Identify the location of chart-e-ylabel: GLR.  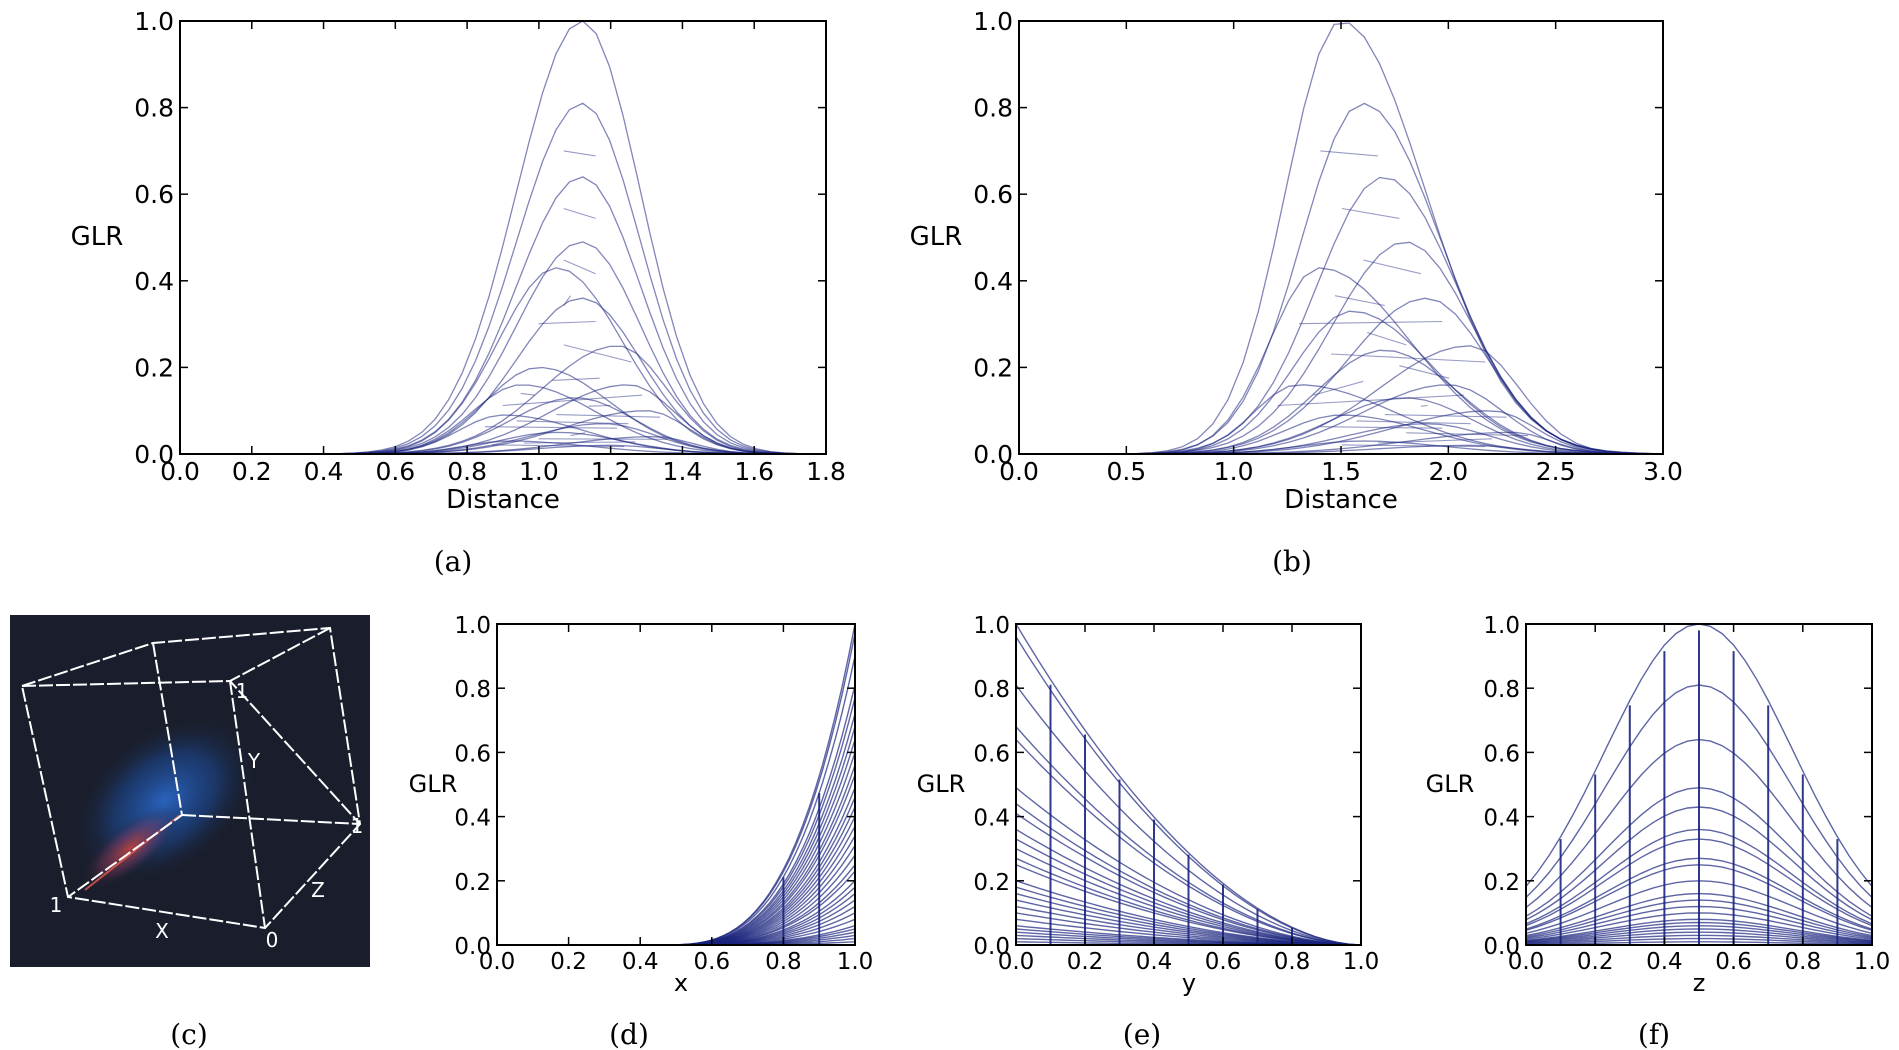
(941, 784).